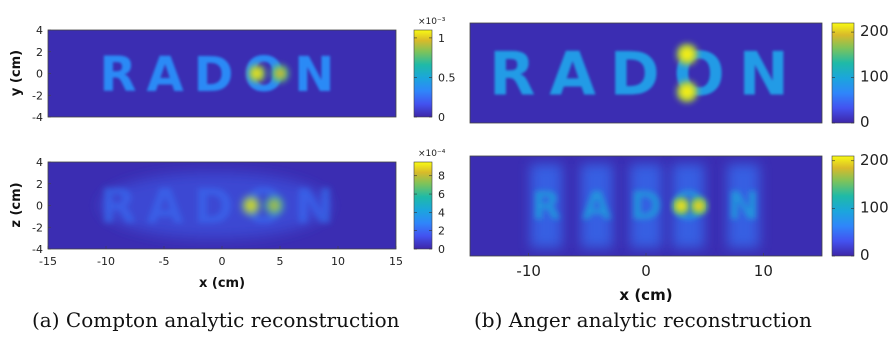 The width and height of the screenshot is (891, 349). Describe the element at coordinates (441, 176) in the screenshot. I see `colorbar-tick-label: 8` at that location.